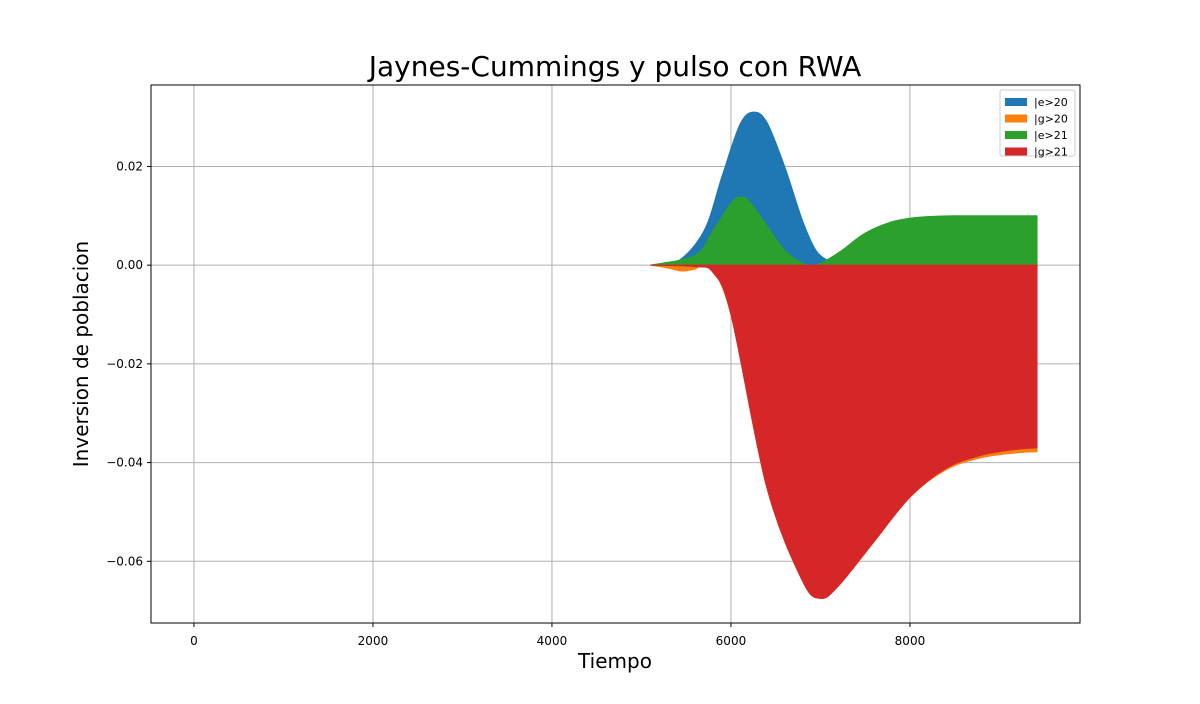  What do you see at coordinates (910, 641) in the screenshot?
I see `x-tick-label: 8000` at bounding box center [910, 641].